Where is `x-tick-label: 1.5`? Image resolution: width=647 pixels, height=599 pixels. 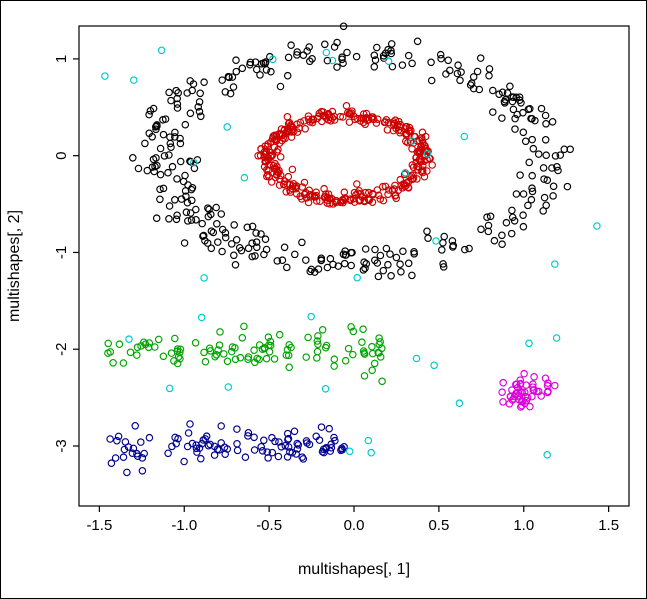 x-tick-label: 1.5 is located at coordinates (608, 525).